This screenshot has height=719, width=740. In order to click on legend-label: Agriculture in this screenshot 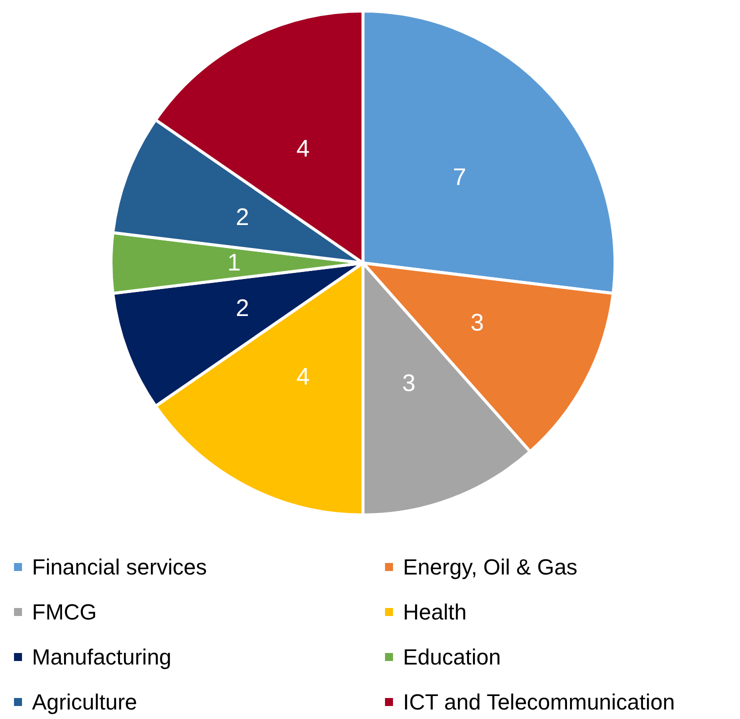, I will do `click(85, 702)`.